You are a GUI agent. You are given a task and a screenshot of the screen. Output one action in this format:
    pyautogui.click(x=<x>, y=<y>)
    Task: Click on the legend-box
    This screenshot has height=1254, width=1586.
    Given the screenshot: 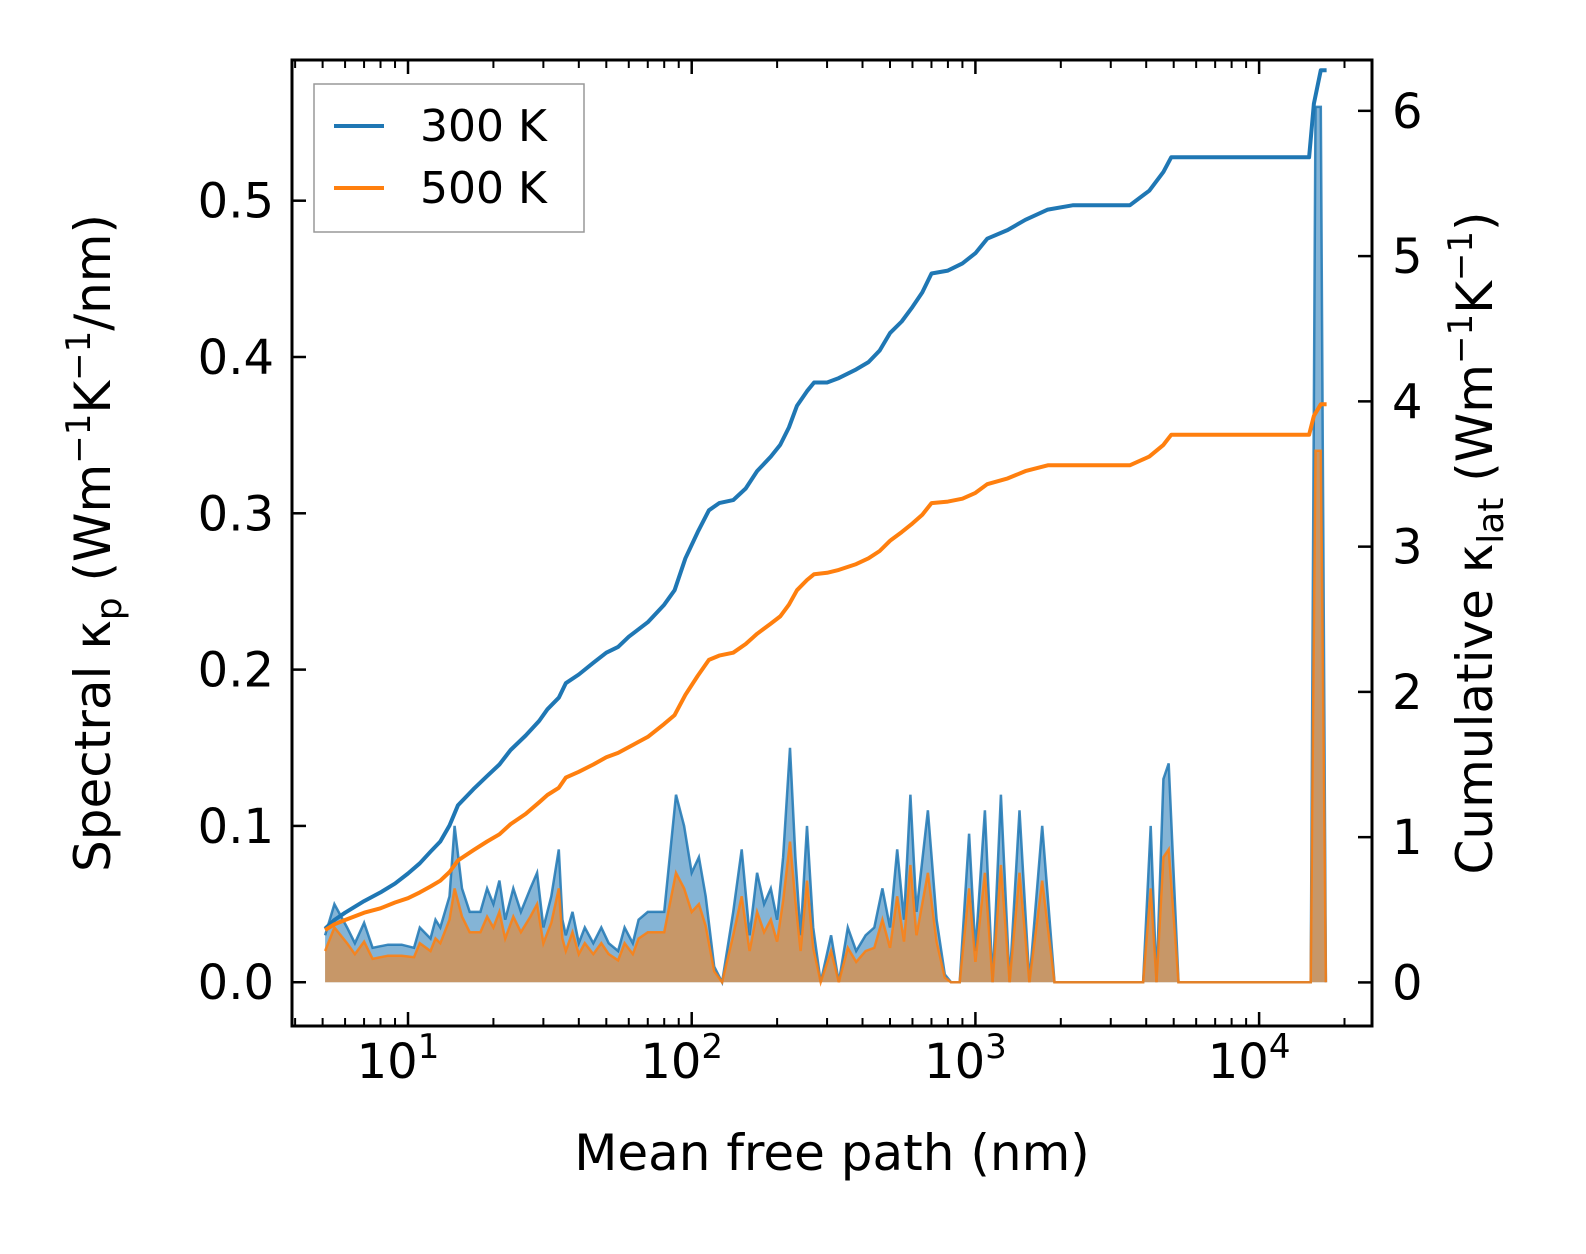 What is the action you would take?
    pyautogui.click(x=449, y=158)
    